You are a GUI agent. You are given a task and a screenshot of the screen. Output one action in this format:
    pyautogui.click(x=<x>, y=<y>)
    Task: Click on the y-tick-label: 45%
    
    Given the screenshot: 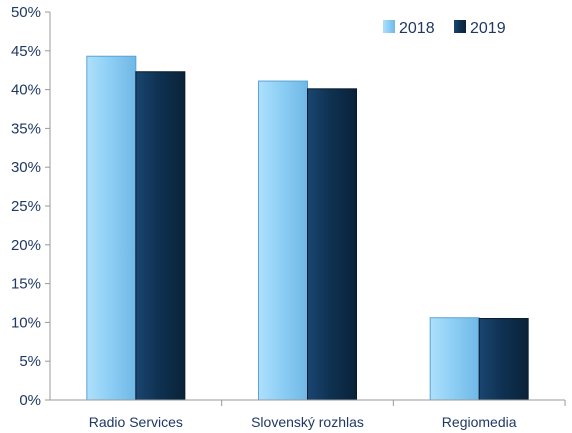 What is the action you would take?
    pyautogui.click(x=26, y=51)
    